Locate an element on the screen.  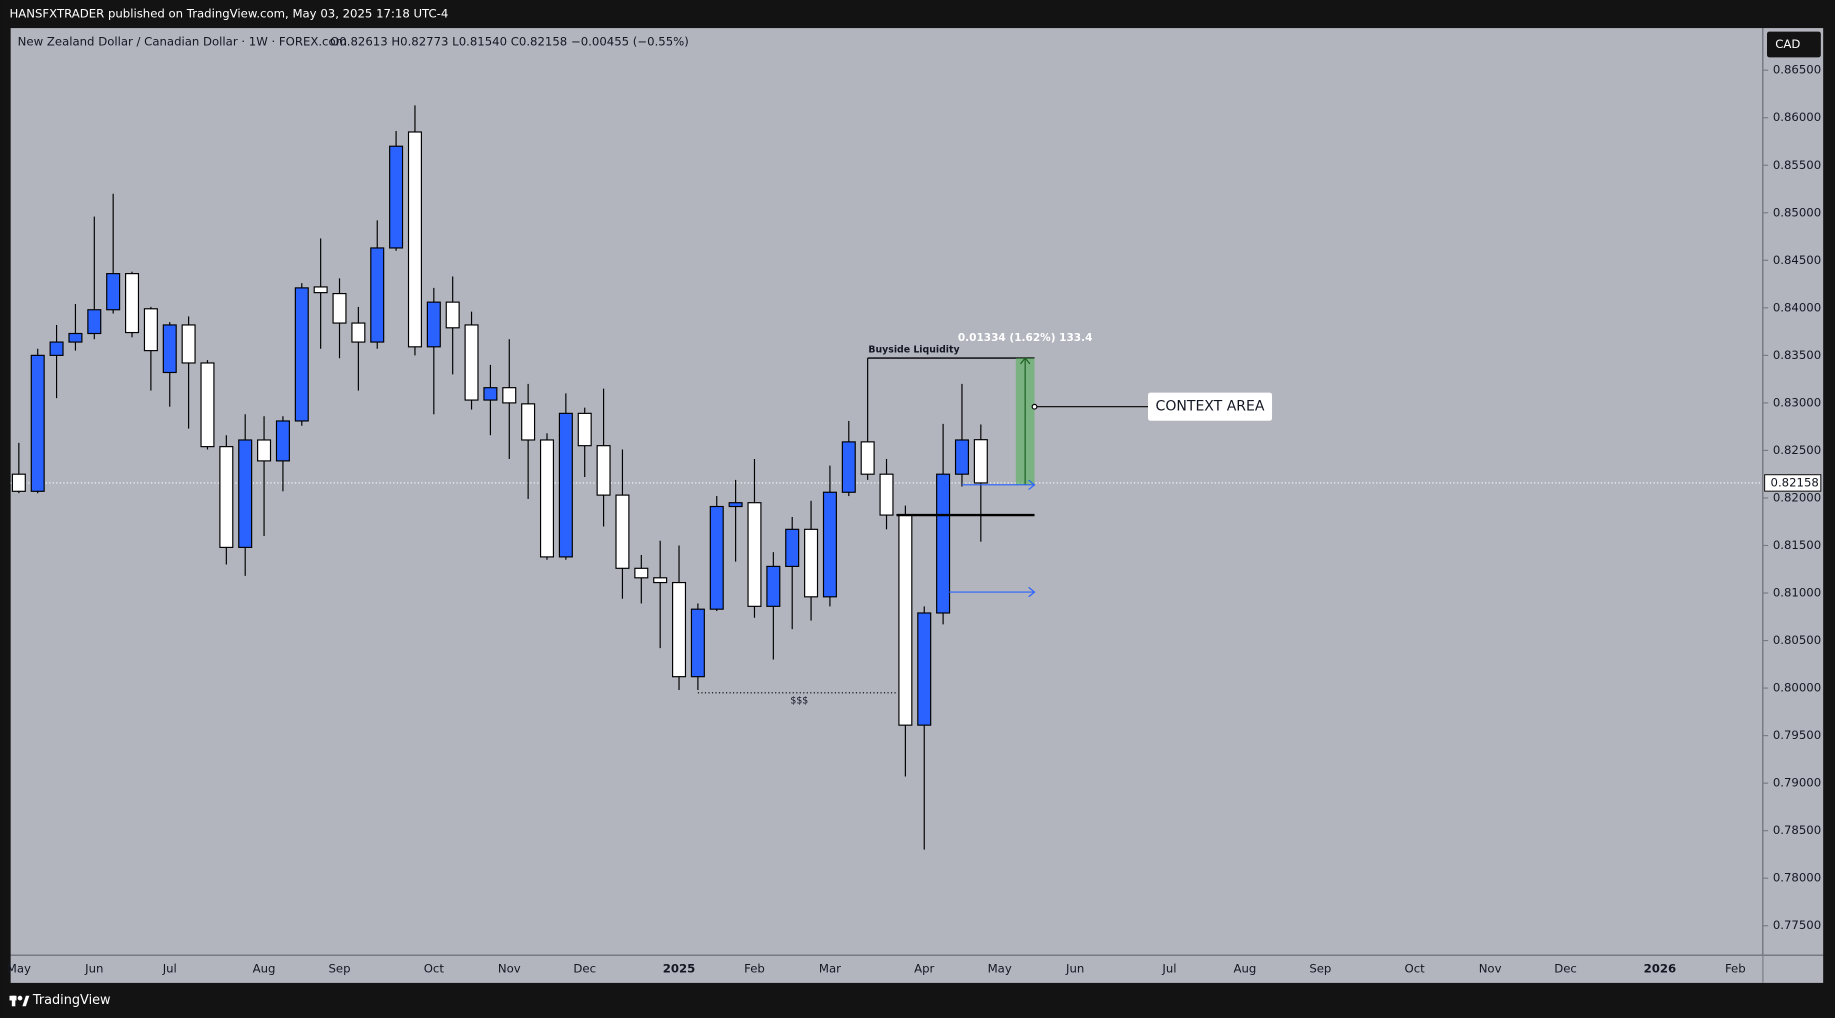
currency-label: CAD is located at coordinates (1787, 44).